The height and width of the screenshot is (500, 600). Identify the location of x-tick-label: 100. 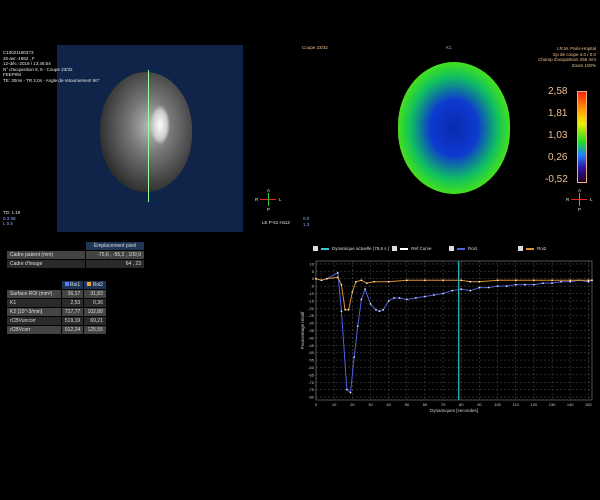
(497, 404).